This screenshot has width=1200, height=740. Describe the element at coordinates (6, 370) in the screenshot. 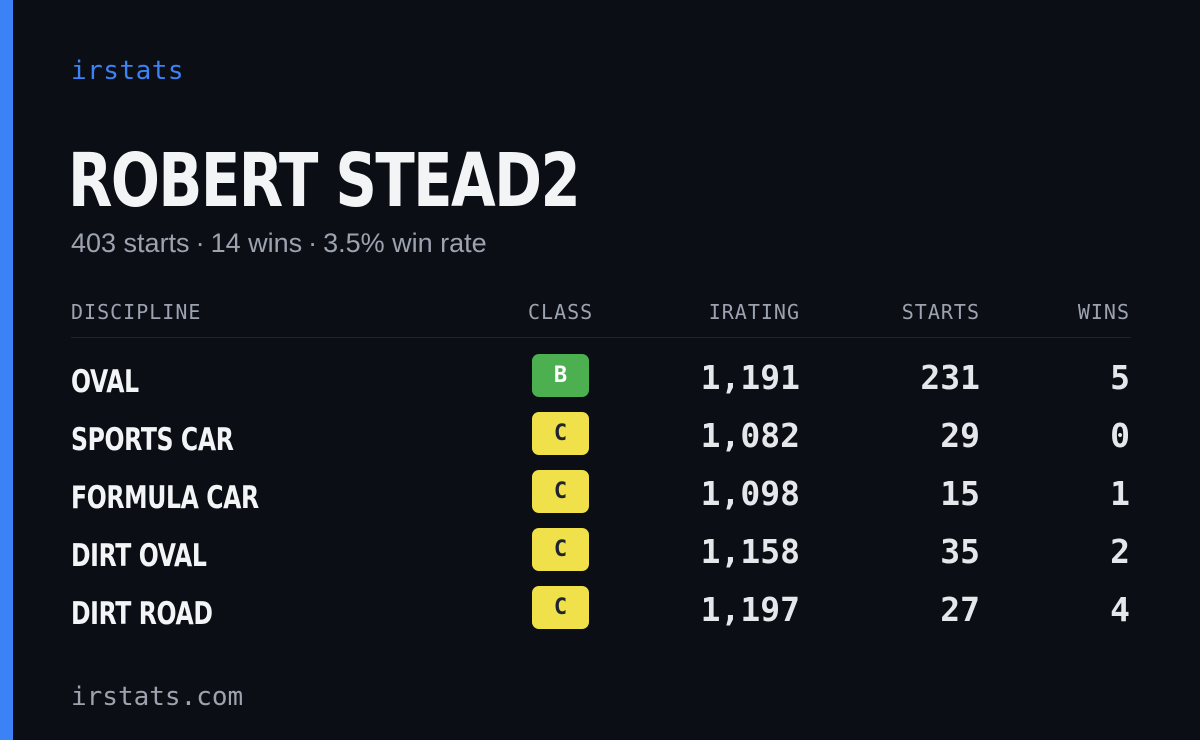

I see `accent-bar` at that location.